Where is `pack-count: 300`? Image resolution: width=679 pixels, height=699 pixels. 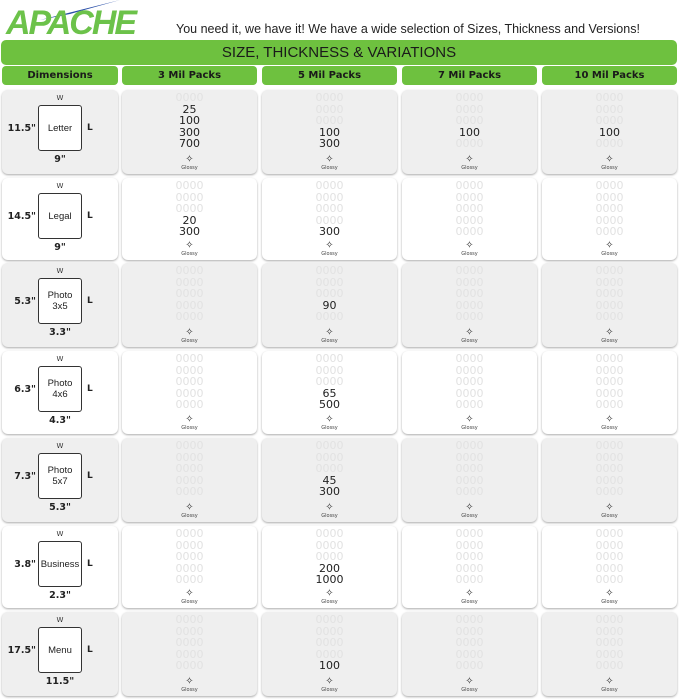
pack-count: 300 is located at coordinates (329, 491).